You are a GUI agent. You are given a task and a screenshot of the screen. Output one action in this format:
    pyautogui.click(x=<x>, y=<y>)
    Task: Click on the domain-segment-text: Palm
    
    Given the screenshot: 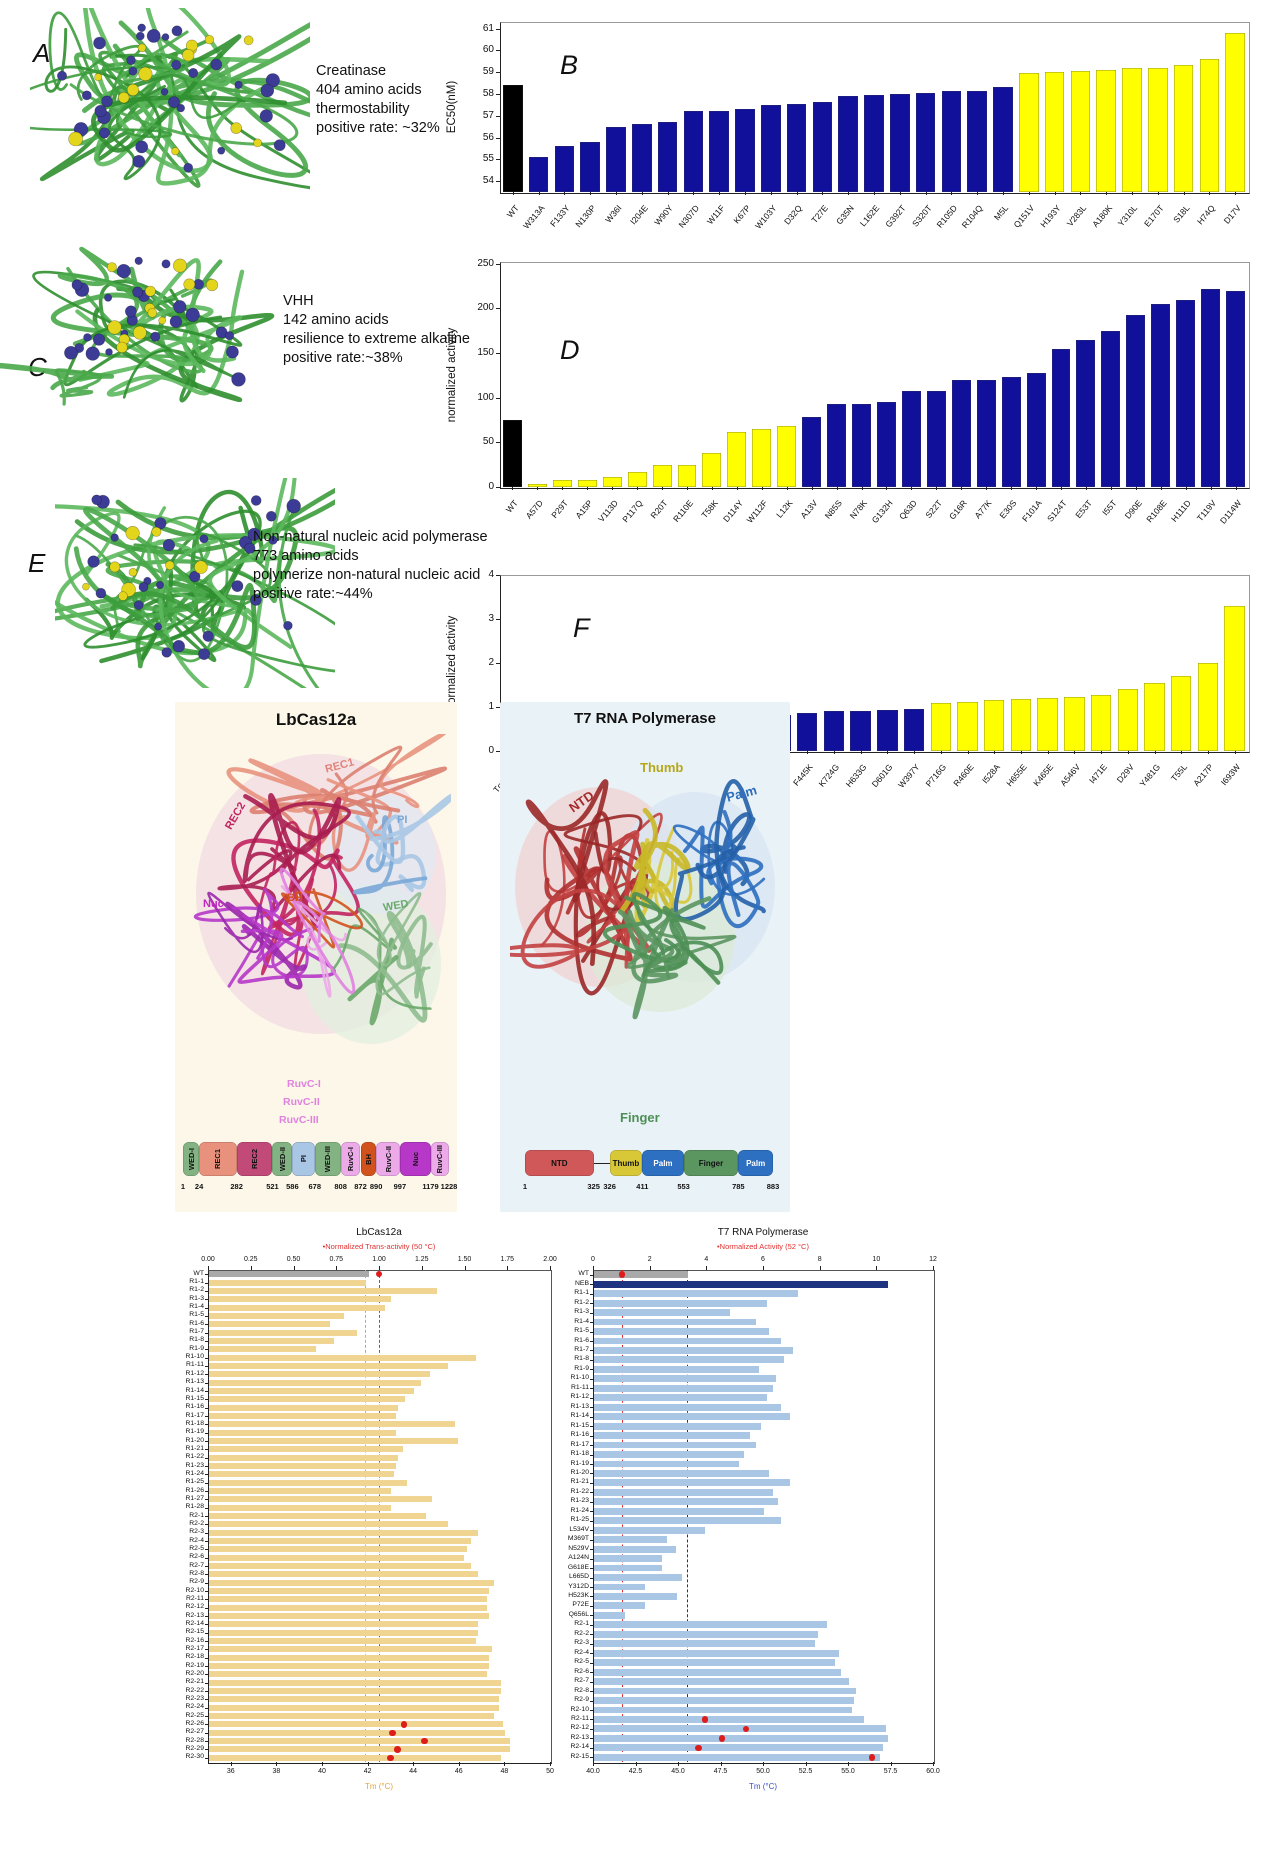 What is the action you would take?
    pyautogui.click(x=663, y=1163)
    